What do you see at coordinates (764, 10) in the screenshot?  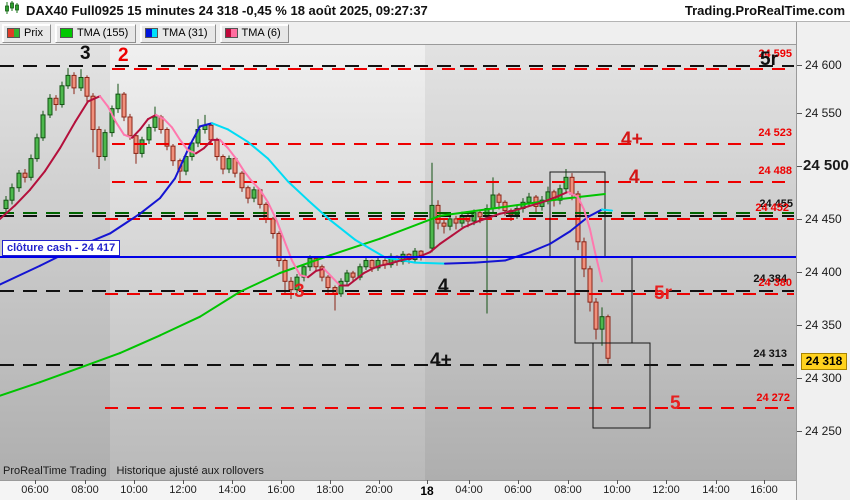 I see `platform-brand: Trading.ProRealTime.com` at bounding box center [764, 10].